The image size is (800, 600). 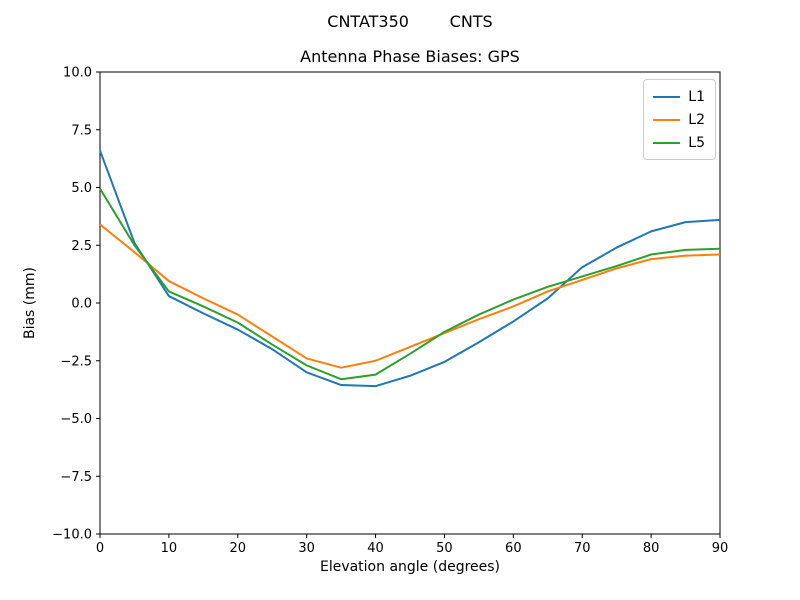 I want to click on x-tick-label: 40, so click(x=375, y=548).